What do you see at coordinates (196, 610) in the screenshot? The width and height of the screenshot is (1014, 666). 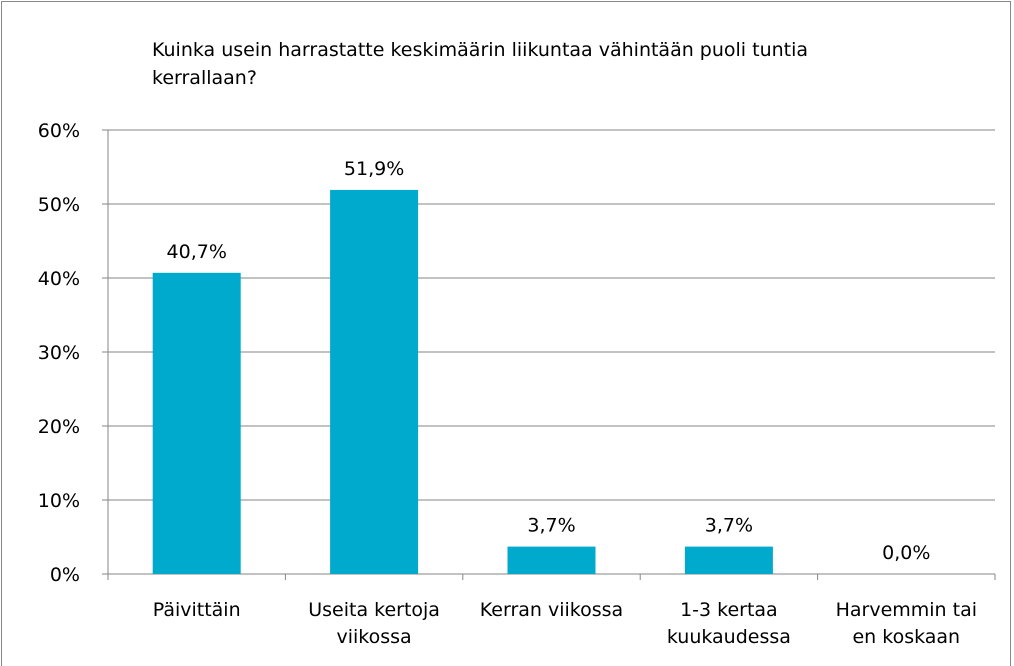 I see `x-tick-label: Päivittäin` at bounding box center [196, 610].